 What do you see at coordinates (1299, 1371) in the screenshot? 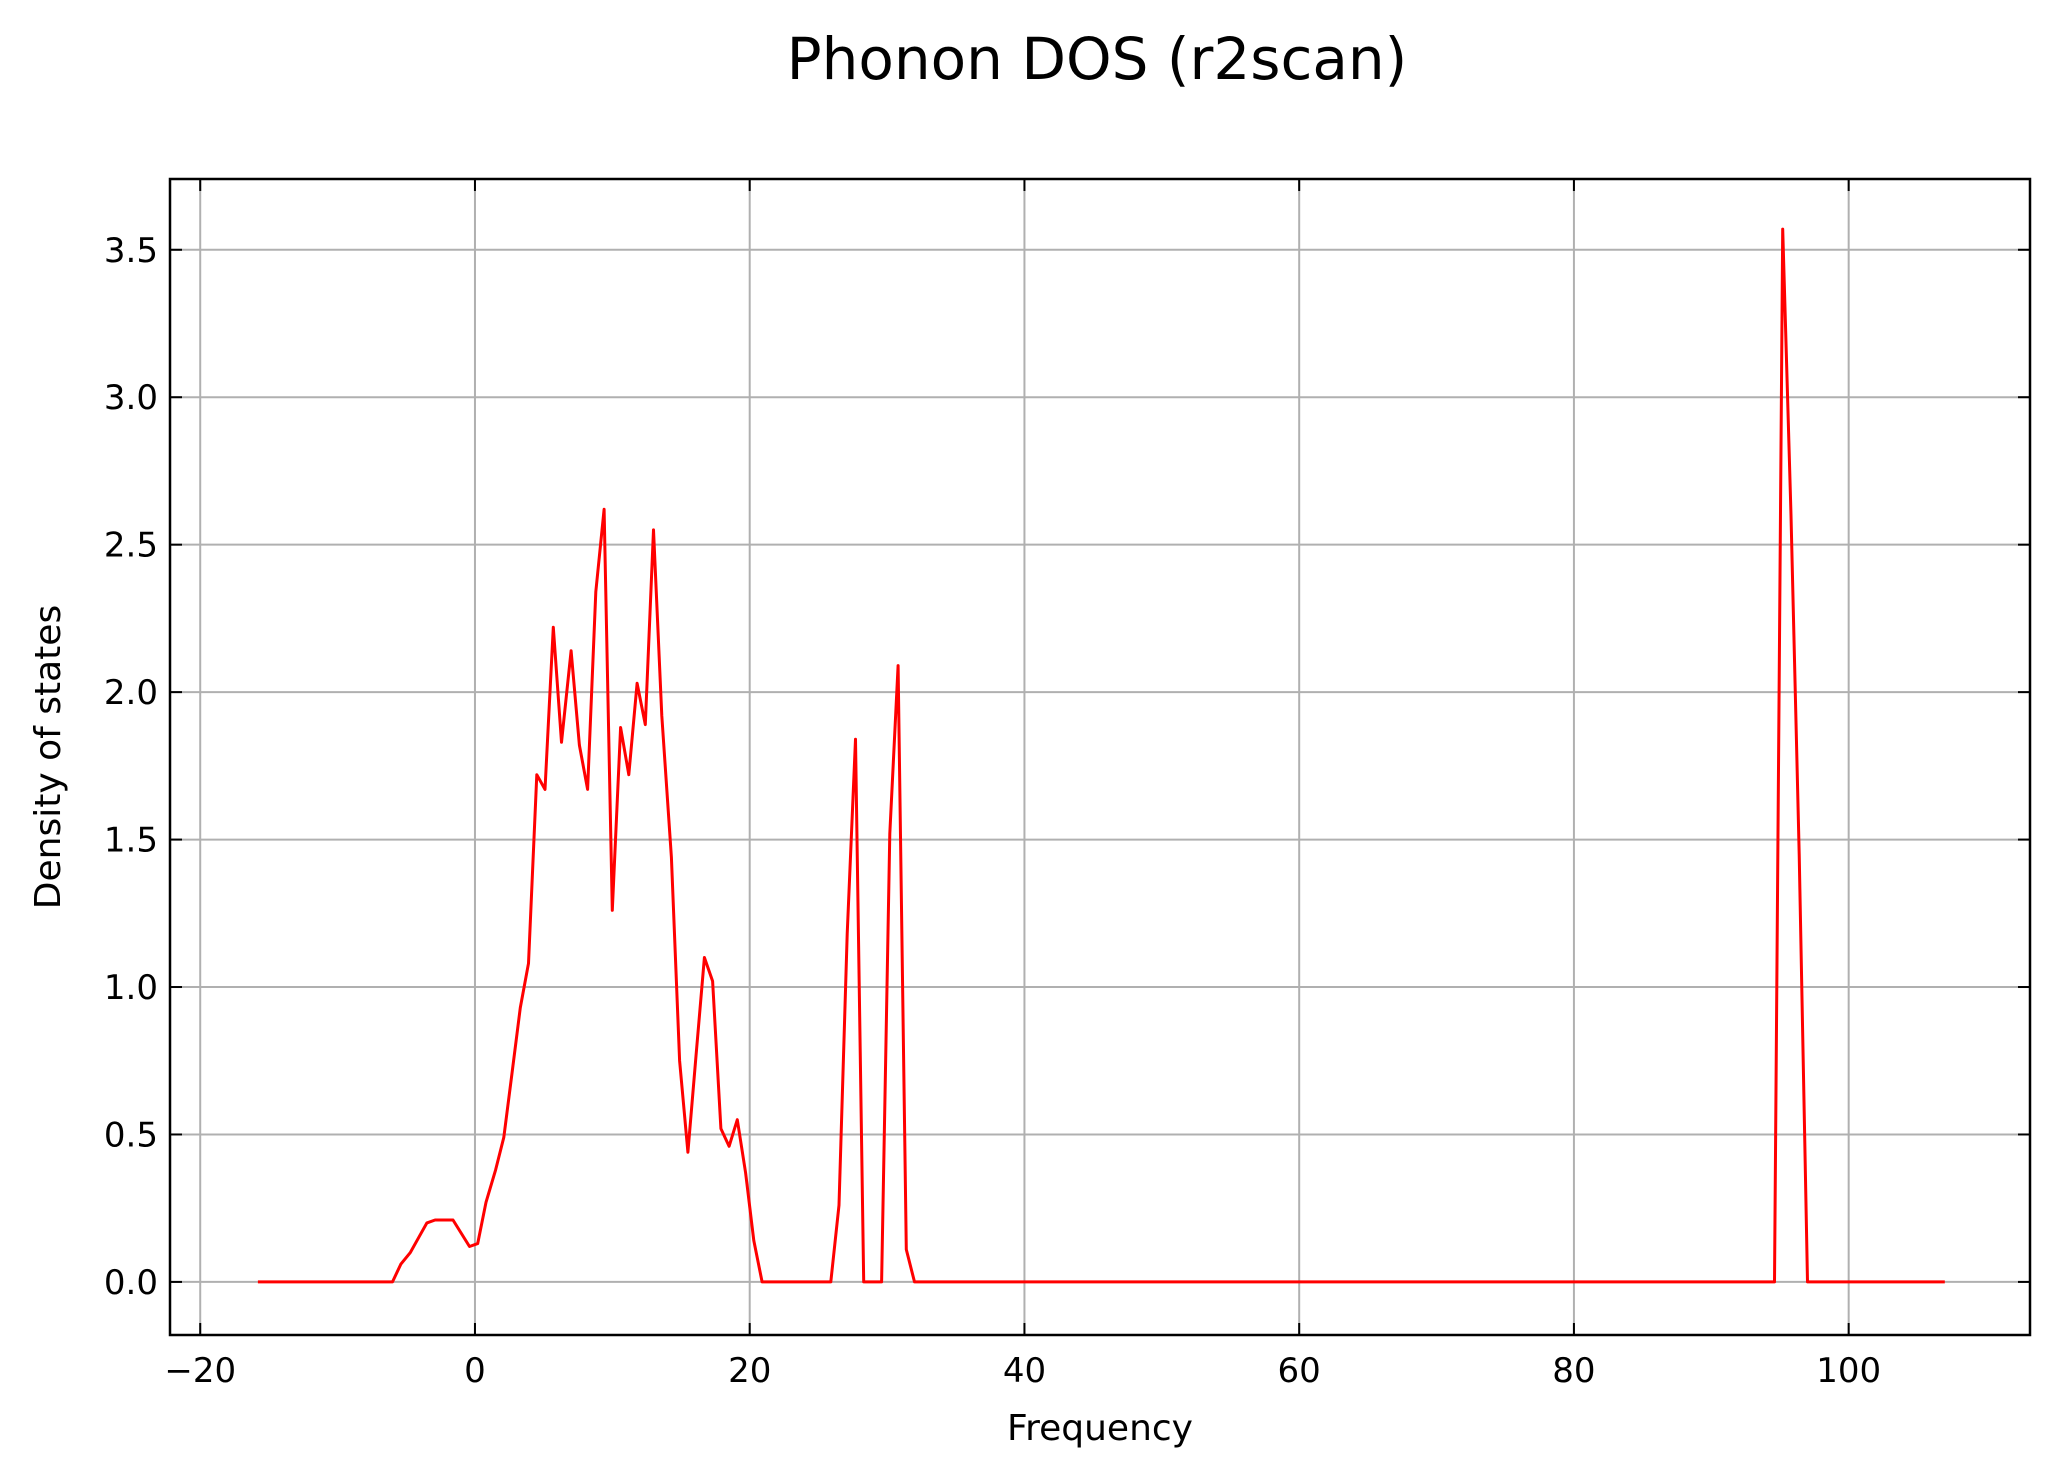
I see `x-tick-label: 60` at bounding box center [1299, 1371].